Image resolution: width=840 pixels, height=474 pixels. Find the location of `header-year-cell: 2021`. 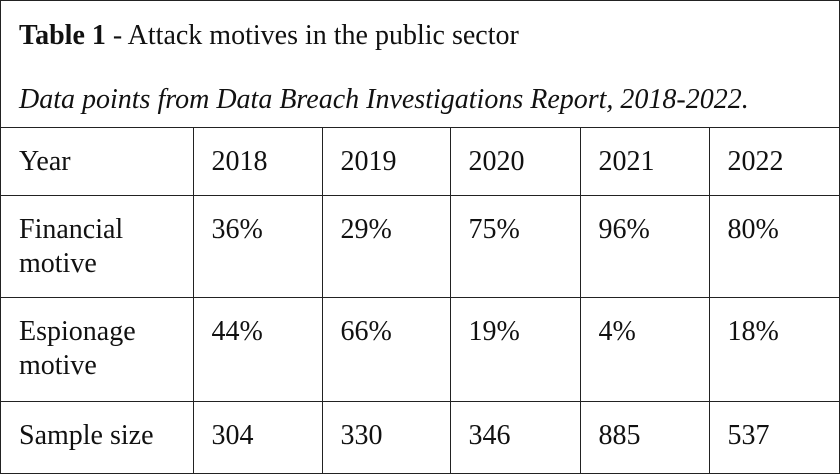

header-year-cell: 2021 is located at coordinates (645, 162).